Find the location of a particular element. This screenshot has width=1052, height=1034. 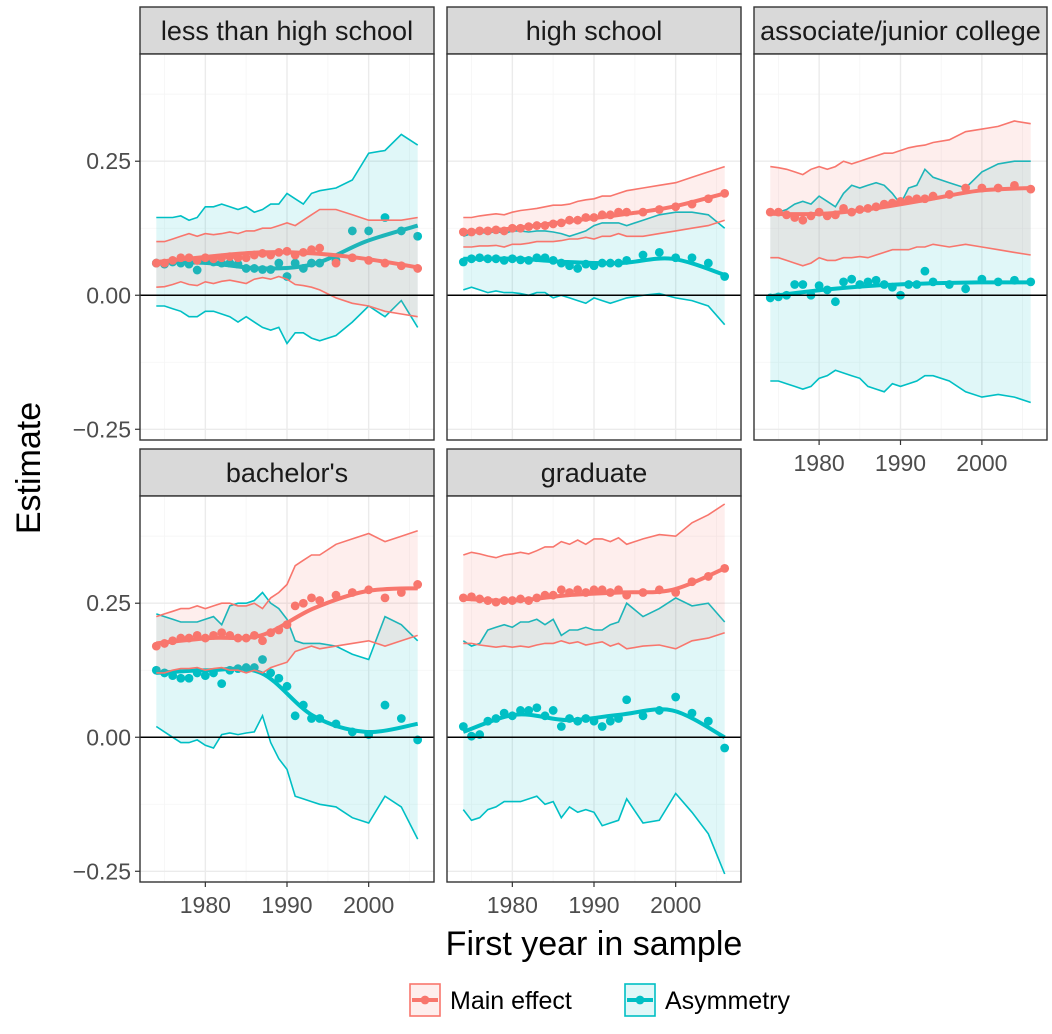

panel-title: bachelor's is located at coordinates (287, 473).